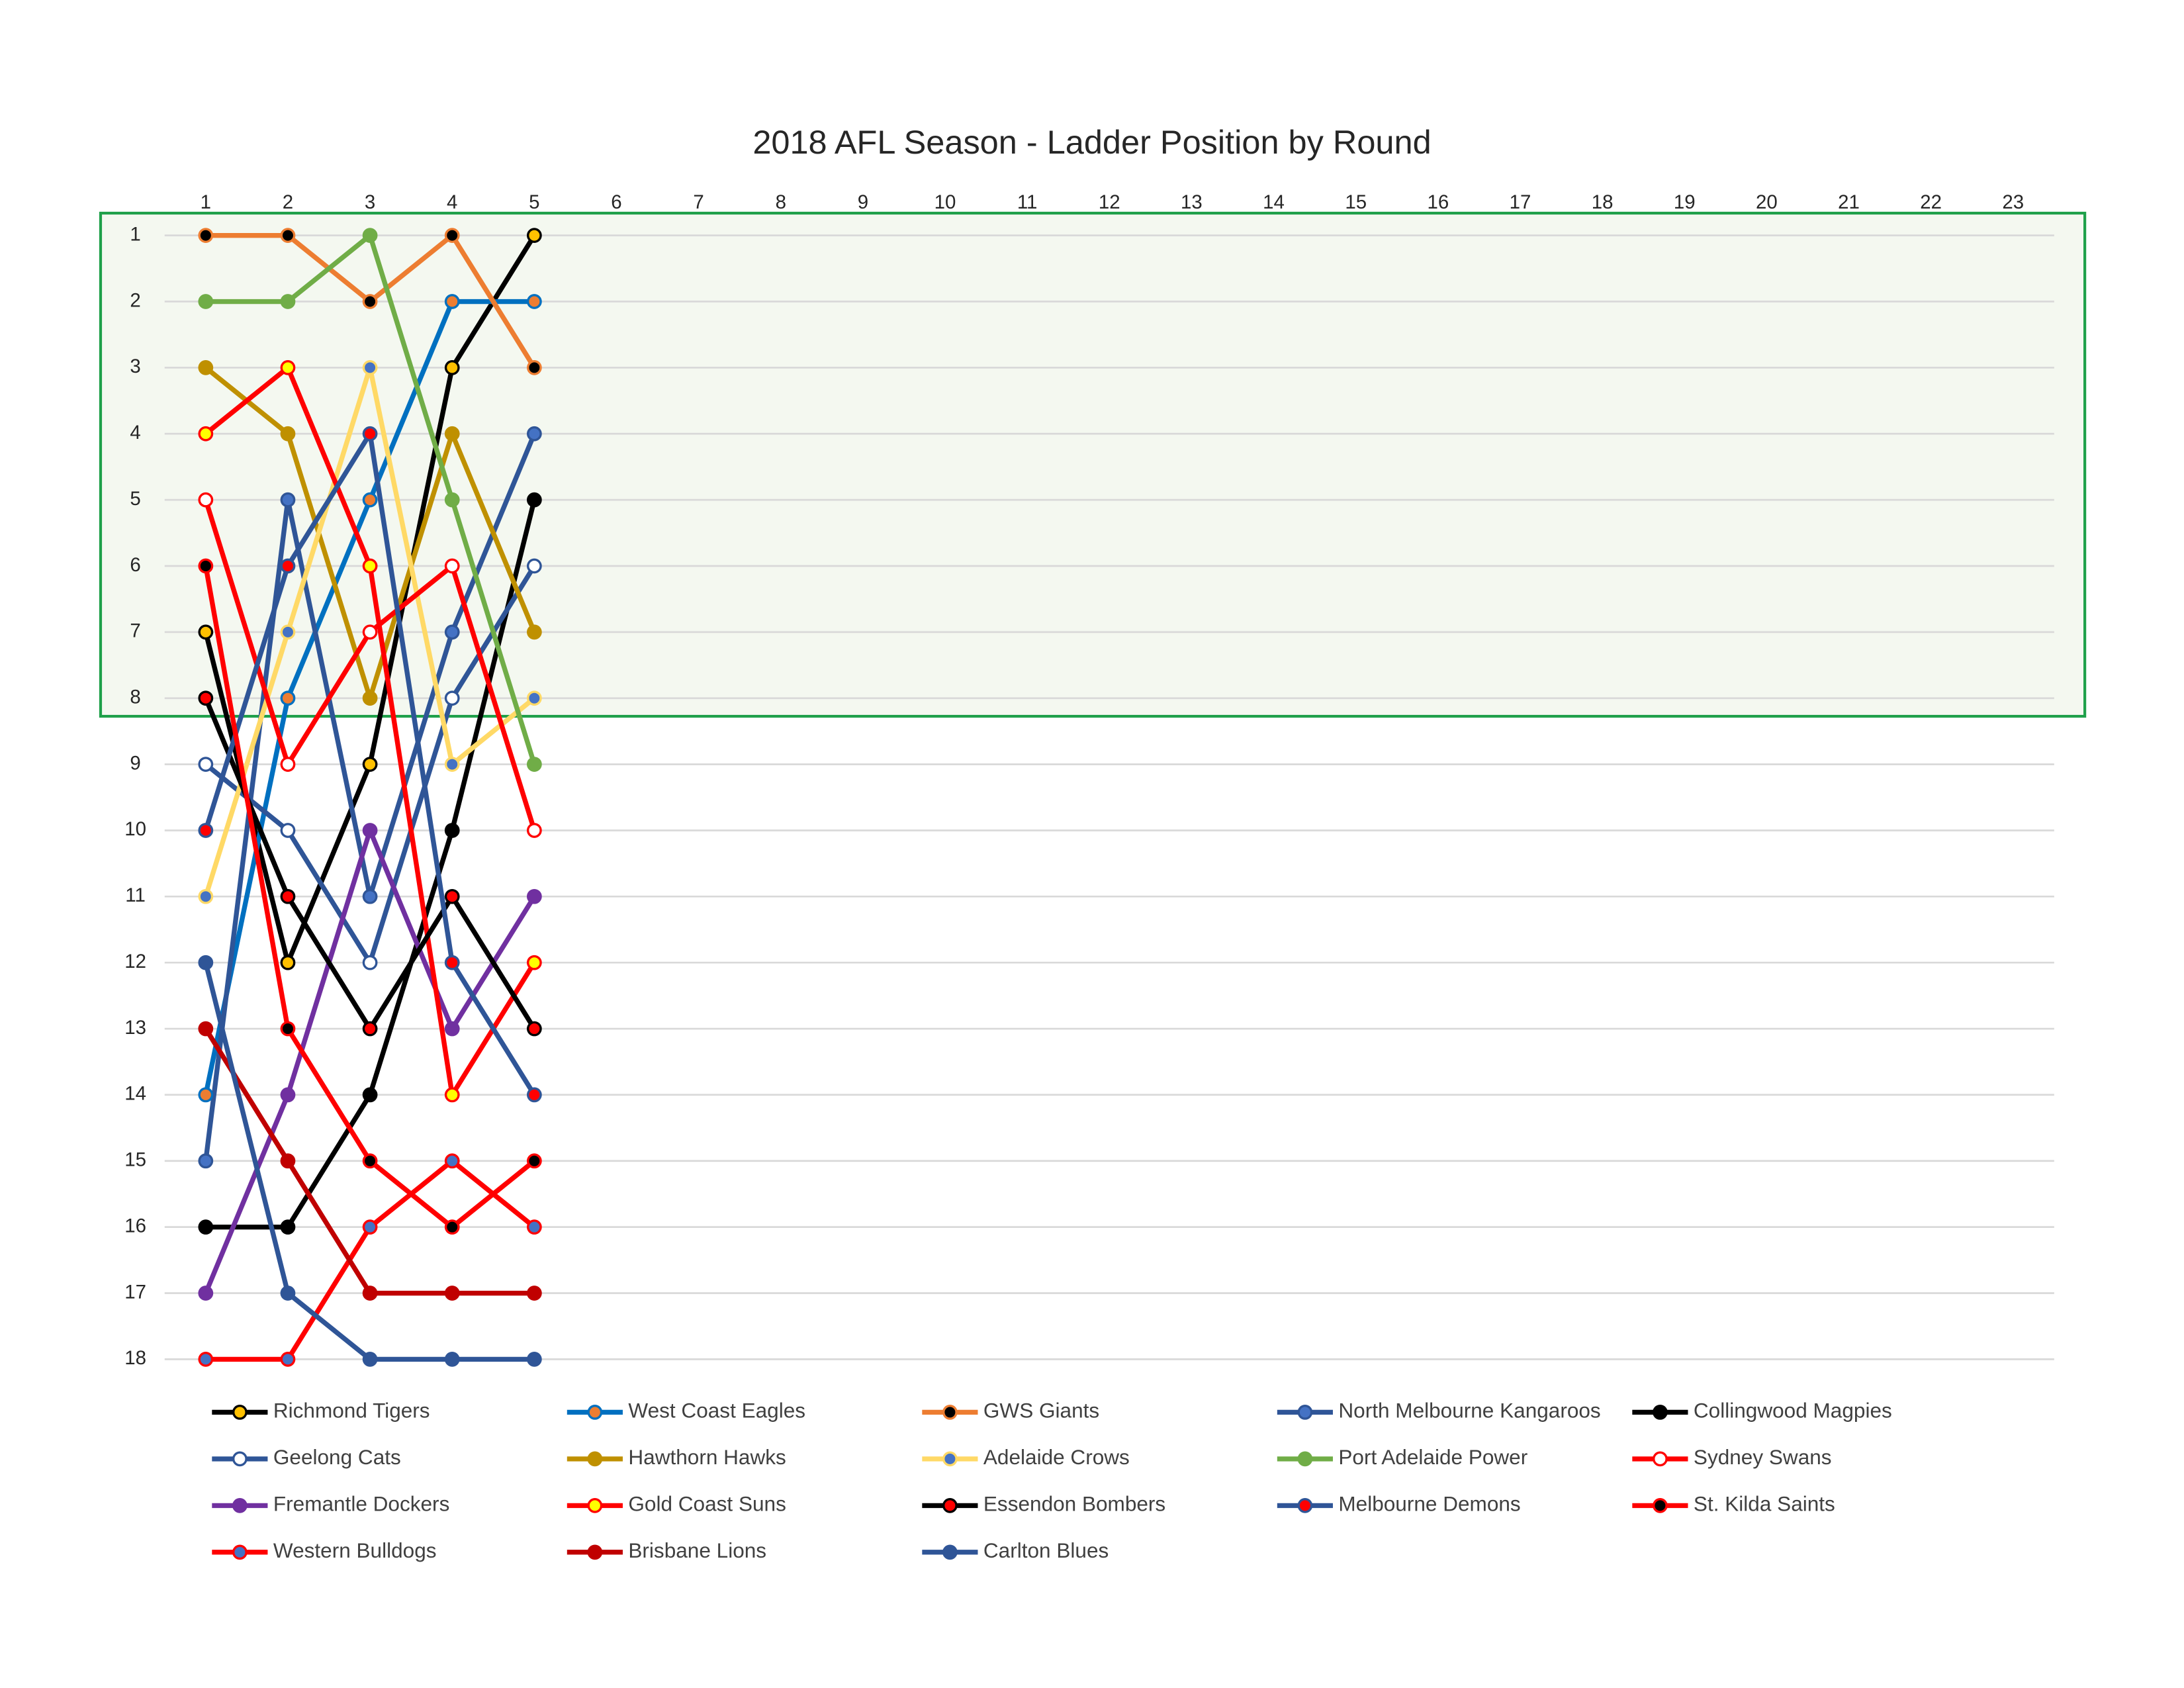  What do you see at coordinates (135, 763) in the screenshot?
I see `y-tick-label: 9` at bounding box center [135, 763].